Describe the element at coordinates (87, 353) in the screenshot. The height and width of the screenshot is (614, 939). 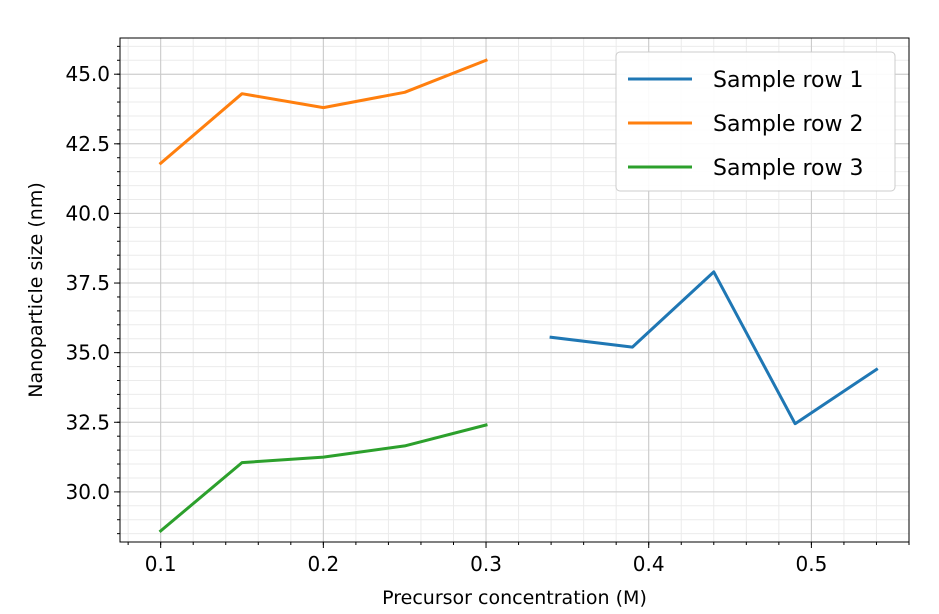
I see `y-tick-label: 35.0` at that location.